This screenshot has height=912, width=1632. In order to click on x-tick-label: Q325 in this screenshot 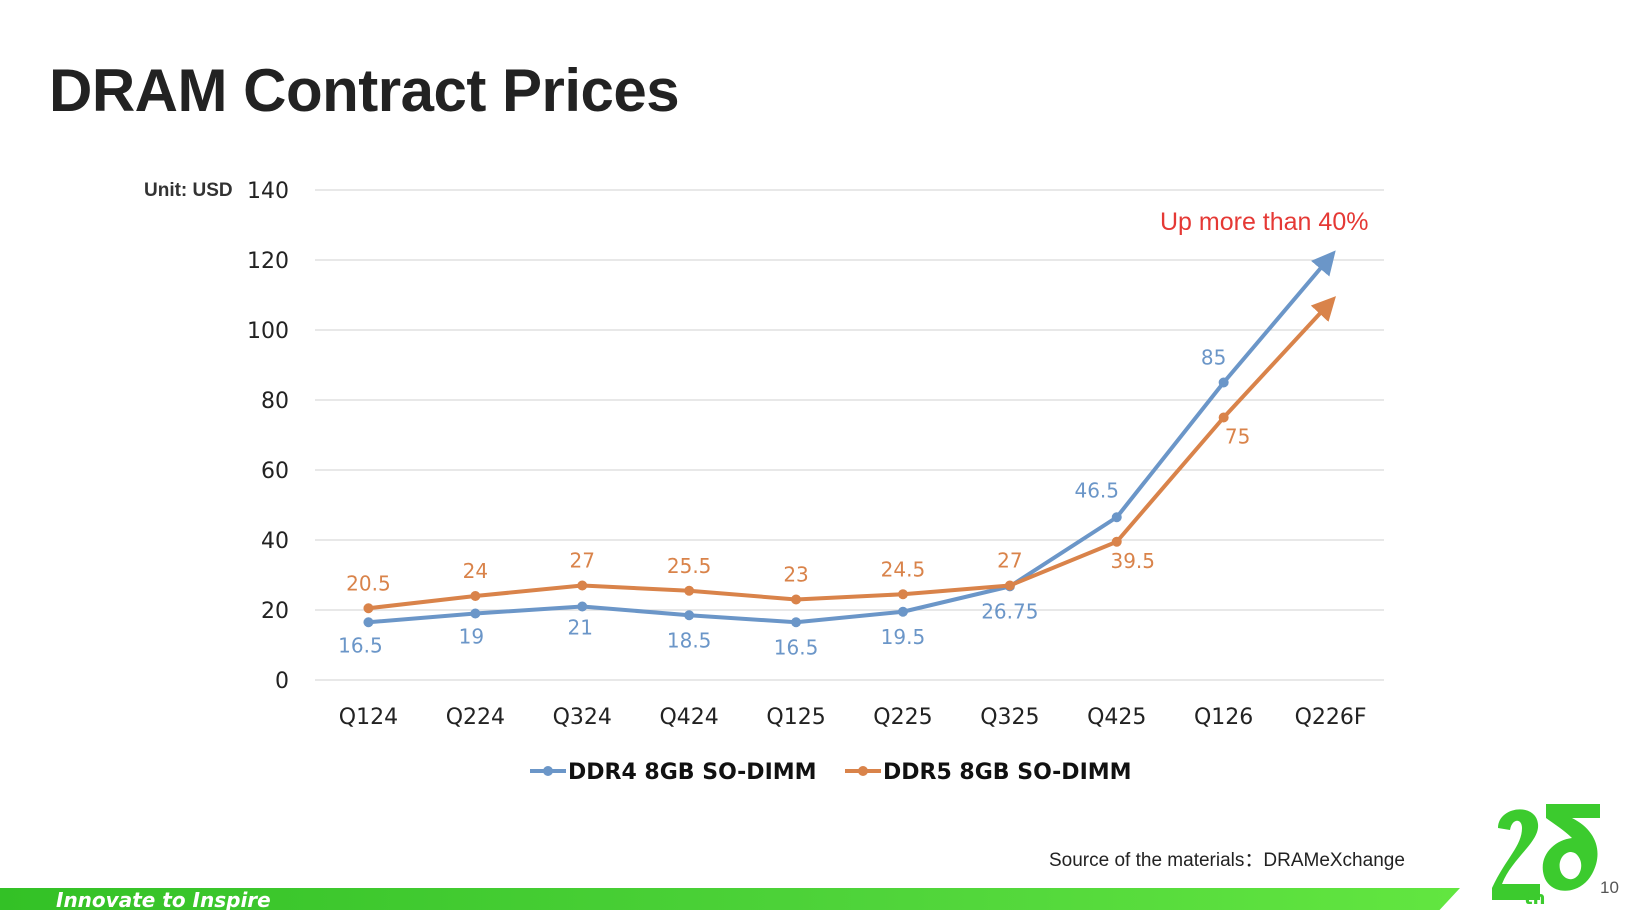, I will do `click(1009, 717)`.